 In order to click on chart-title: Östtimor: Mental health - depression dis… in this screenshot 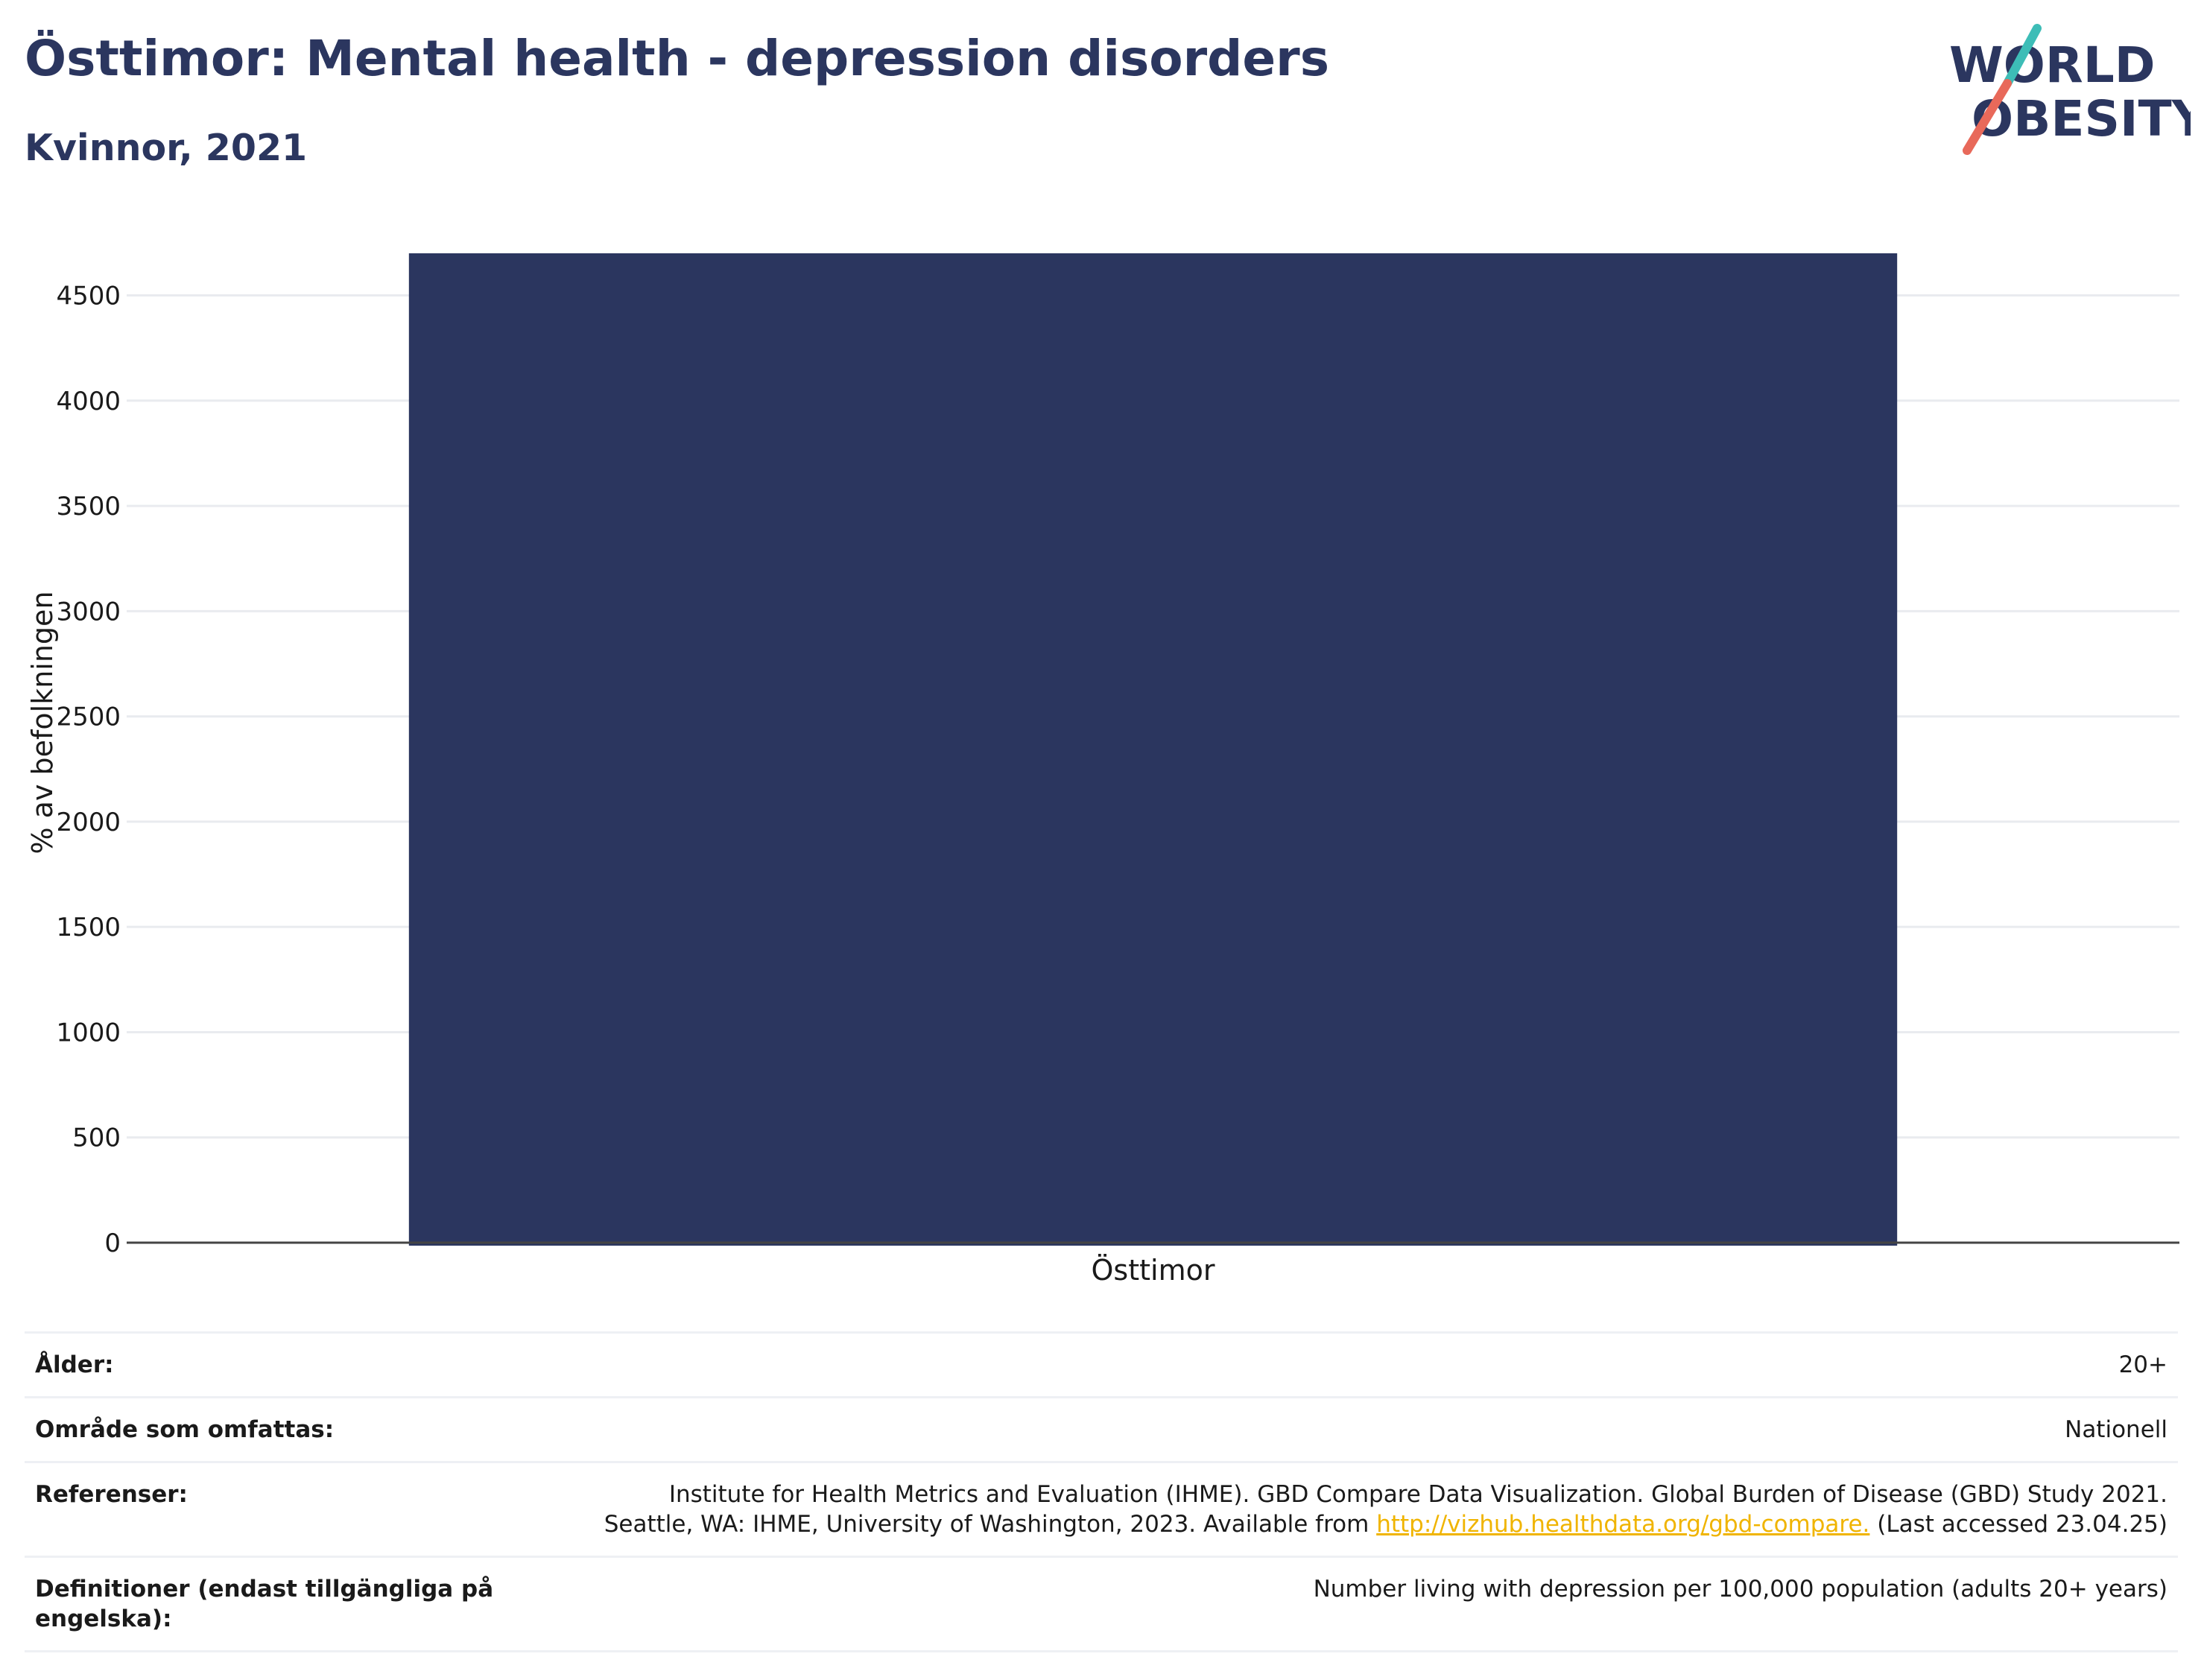, I will do `click(677, 58)`.